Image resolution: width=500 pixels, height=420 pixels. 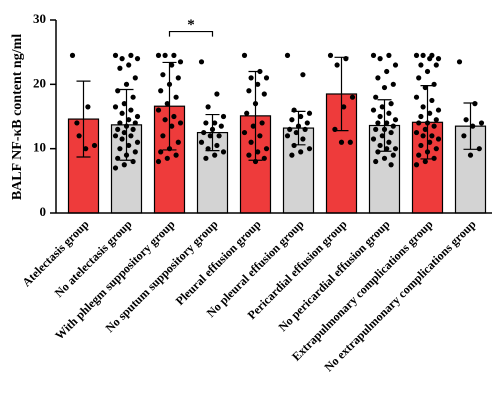 What do you see at coordinates (399, 295) in the screenshot?
I see `x-tick-label: No extrapulmonary complications group` at bounding box center [399, 295].